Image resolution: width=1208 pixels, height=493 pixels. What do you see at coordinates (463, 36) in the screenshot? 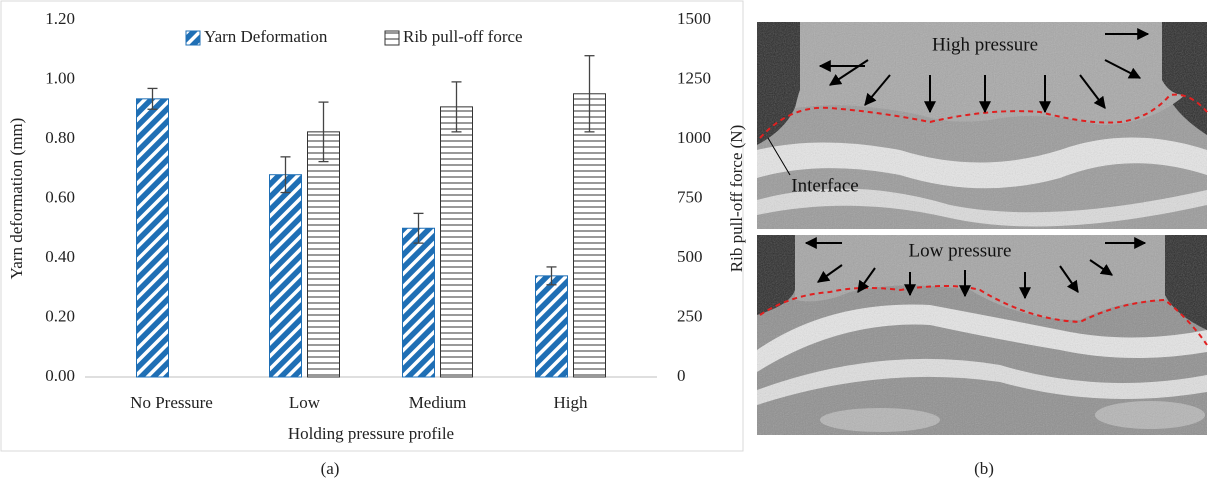
I see `legend-label: Rib pull-off force` at bounding box center [463, 36].